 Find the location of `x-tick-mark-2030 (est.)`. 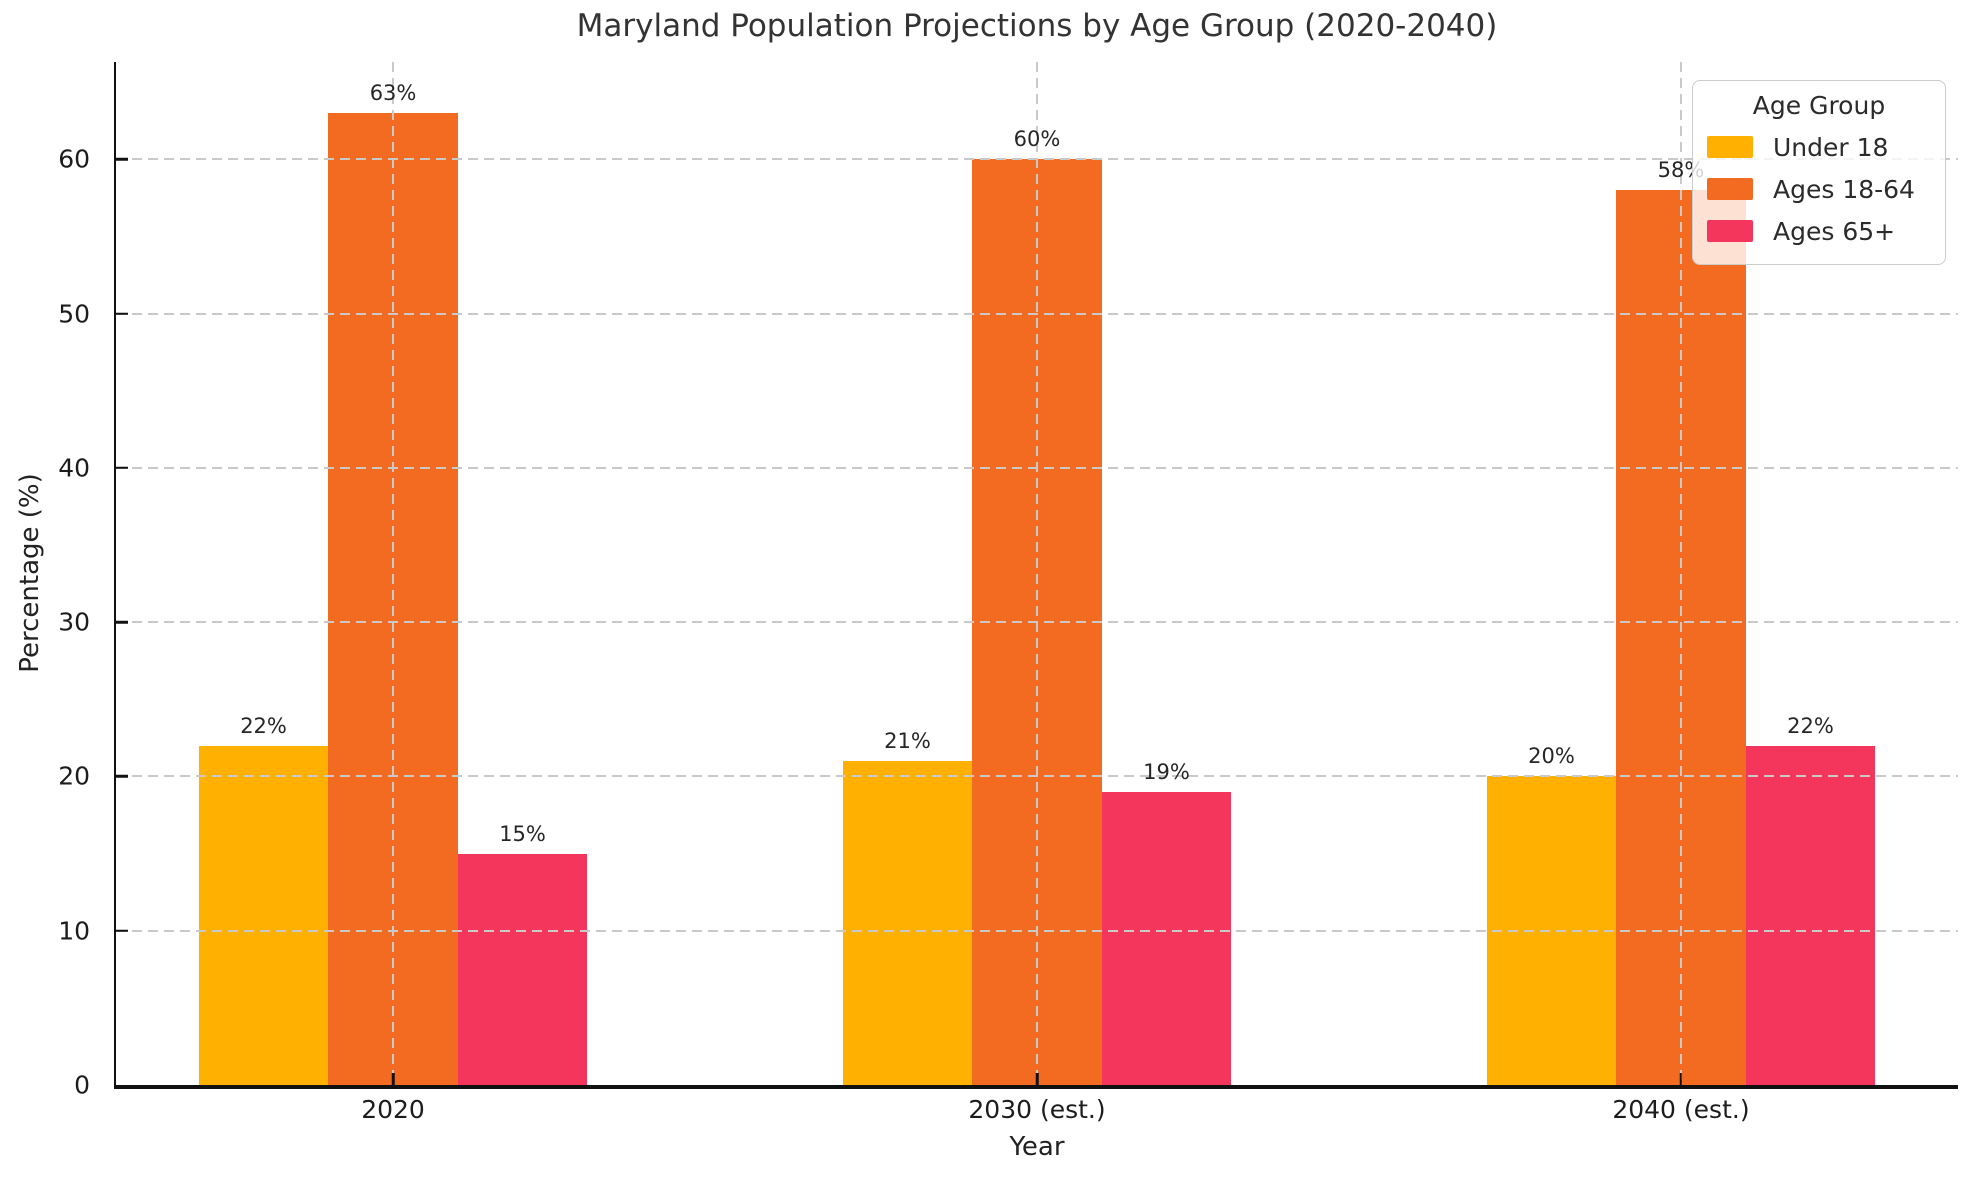

x-tick-mark-2030 (est.) is located at coordinates (1037, 1079).